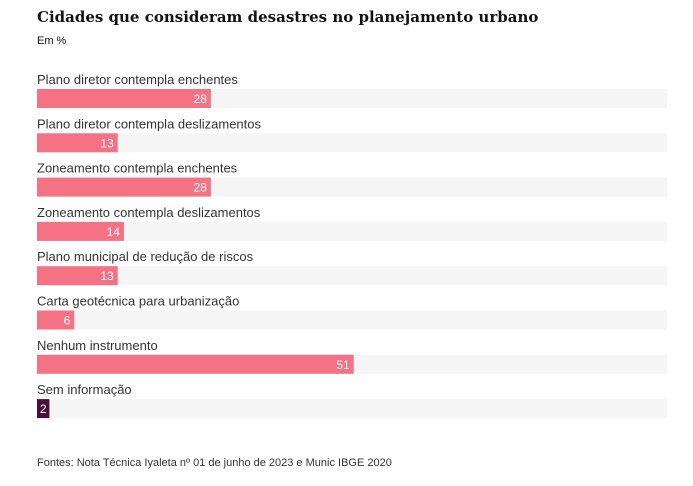 This screenshot has height=486, width=693. I want to click on category-label: Plano diretor contempla deslizamentos, so click(149, 123).